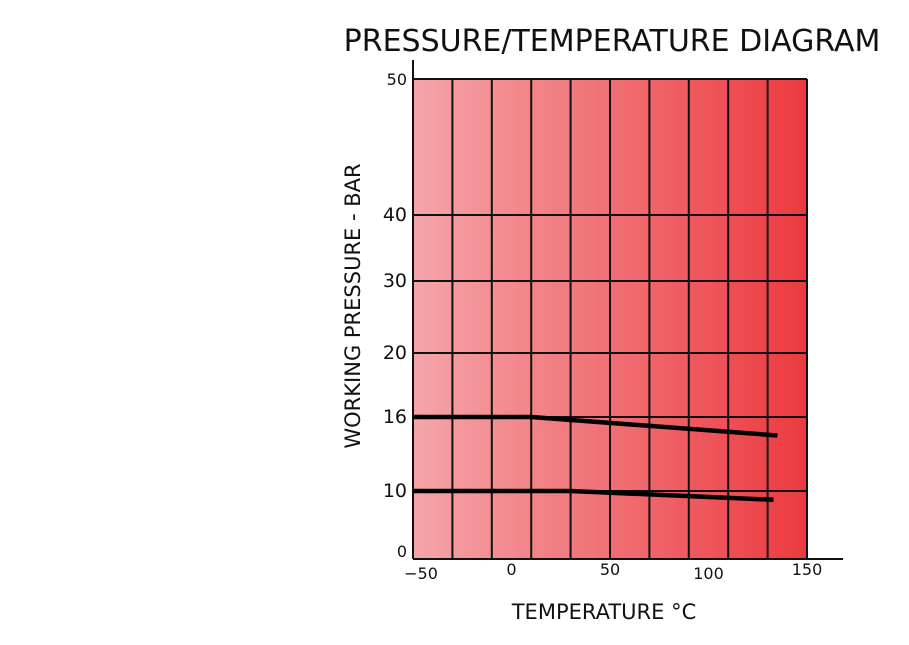 The image size is (909, 645). Describe the element at coordinates (395, 315) in the screenshot. I see `y-tick-labels: 0 10 16 20 30 40 50` at that location.